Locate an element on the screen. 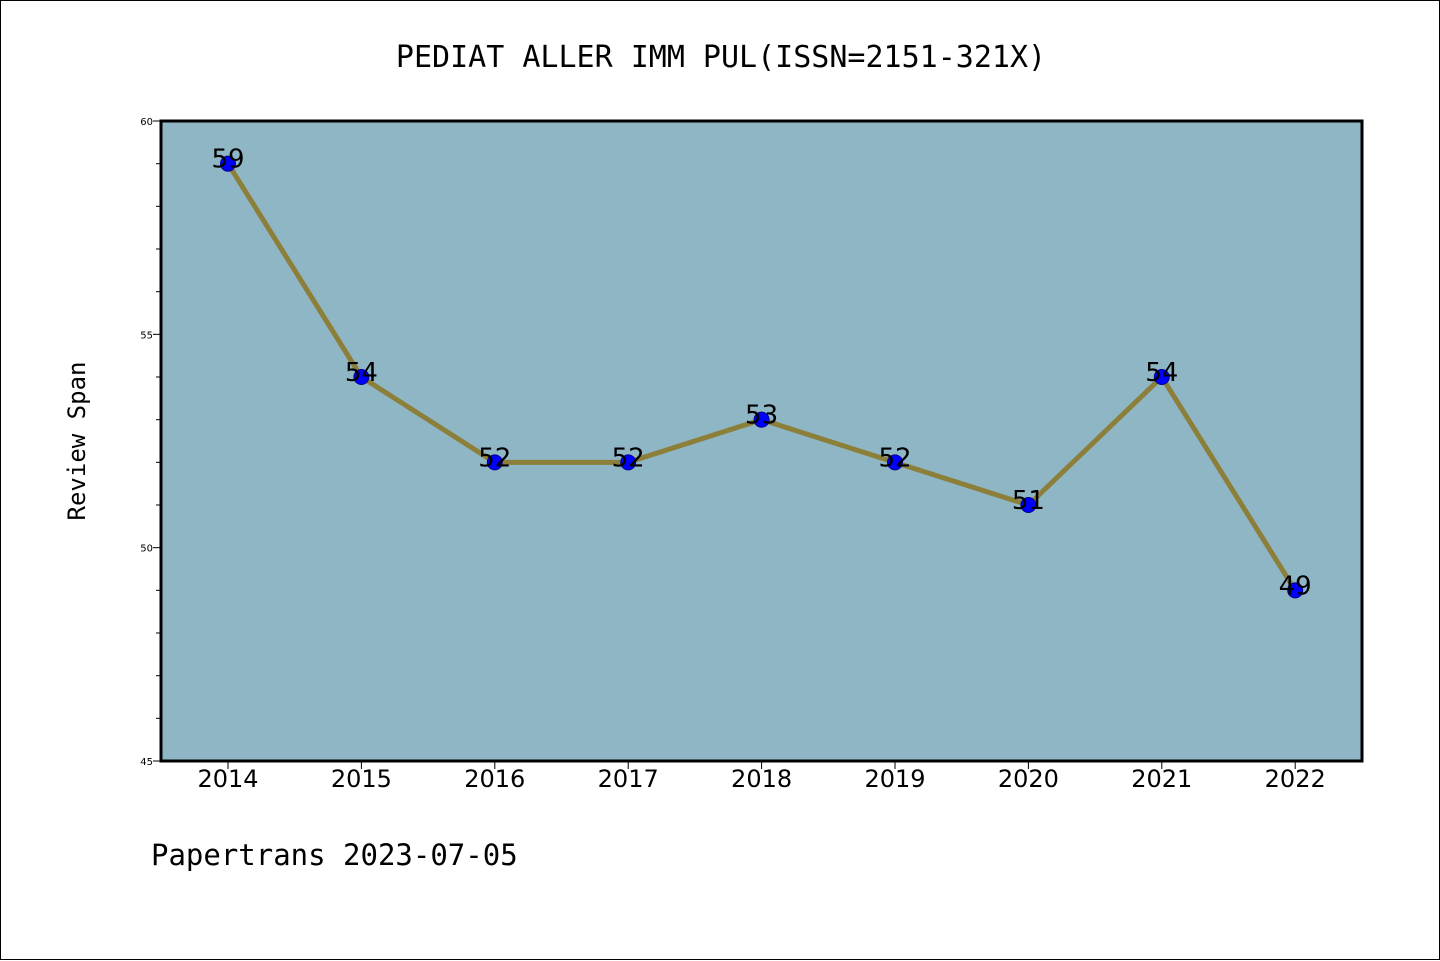  x-tick-label: 2018 is located at coordinates (761, 779).